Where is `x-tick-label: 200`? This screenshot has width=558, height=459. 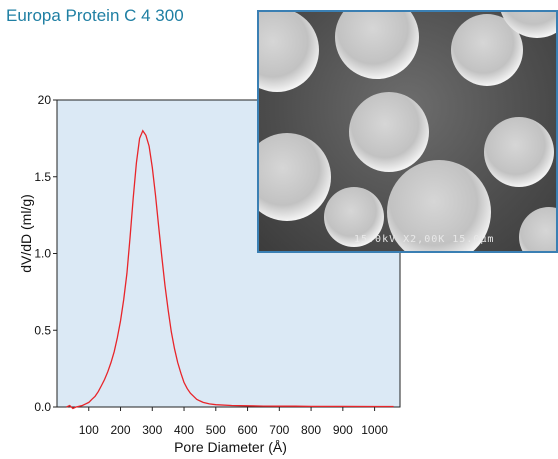
x-tick-label: 200 is located at coordinates (121, 430).